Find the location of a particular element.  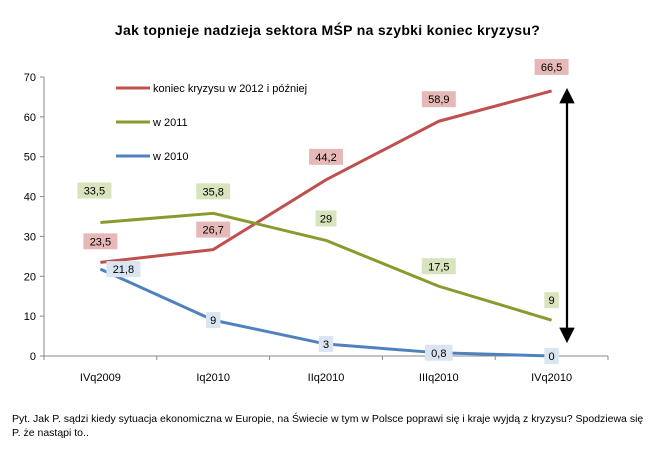

data-label: 0 is located at coordinates (552, 357).